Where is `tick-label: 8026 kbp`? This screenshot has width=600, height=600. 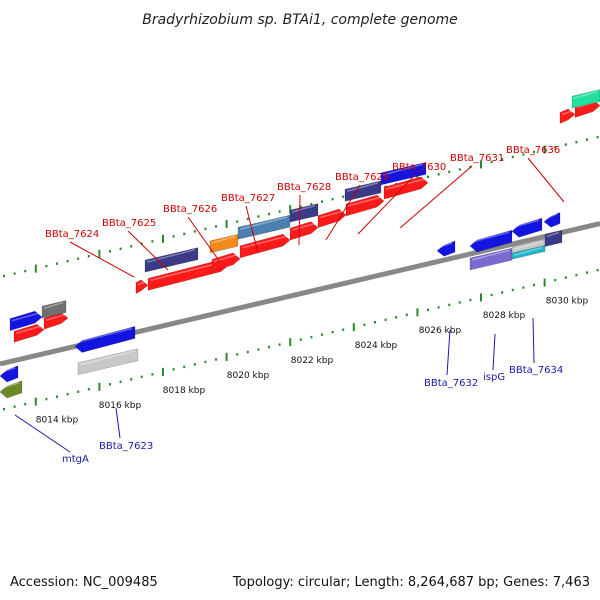
tick-label: 8026 kbp is located at coordinates (440, 331).